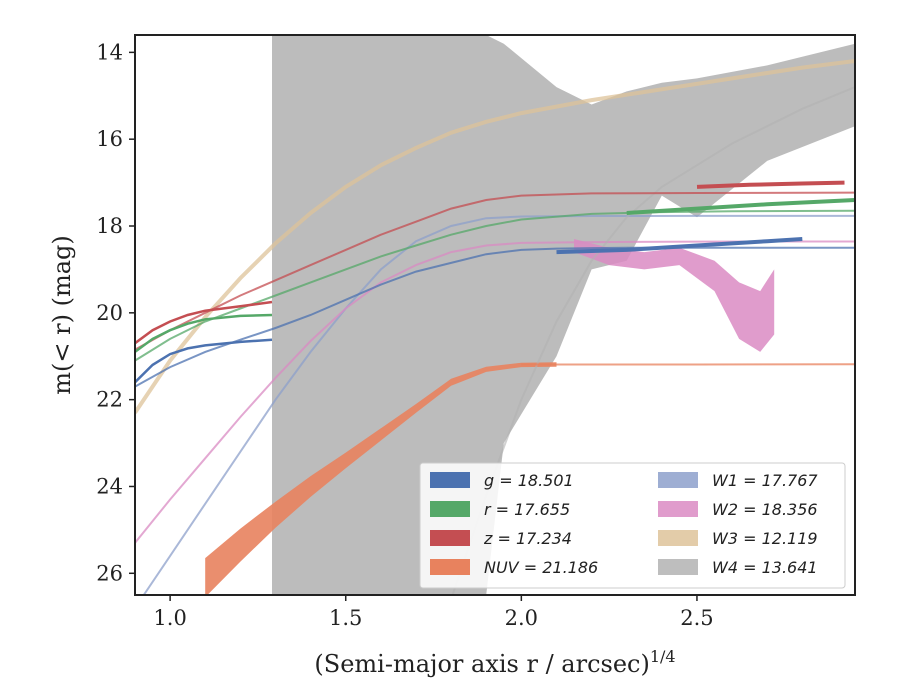 This screenshot has height=700, width=900. What do you see at coordinates (678, 567) in the screenshot?
I see `legend-swatch-w4` at bounding box center [678, 567].